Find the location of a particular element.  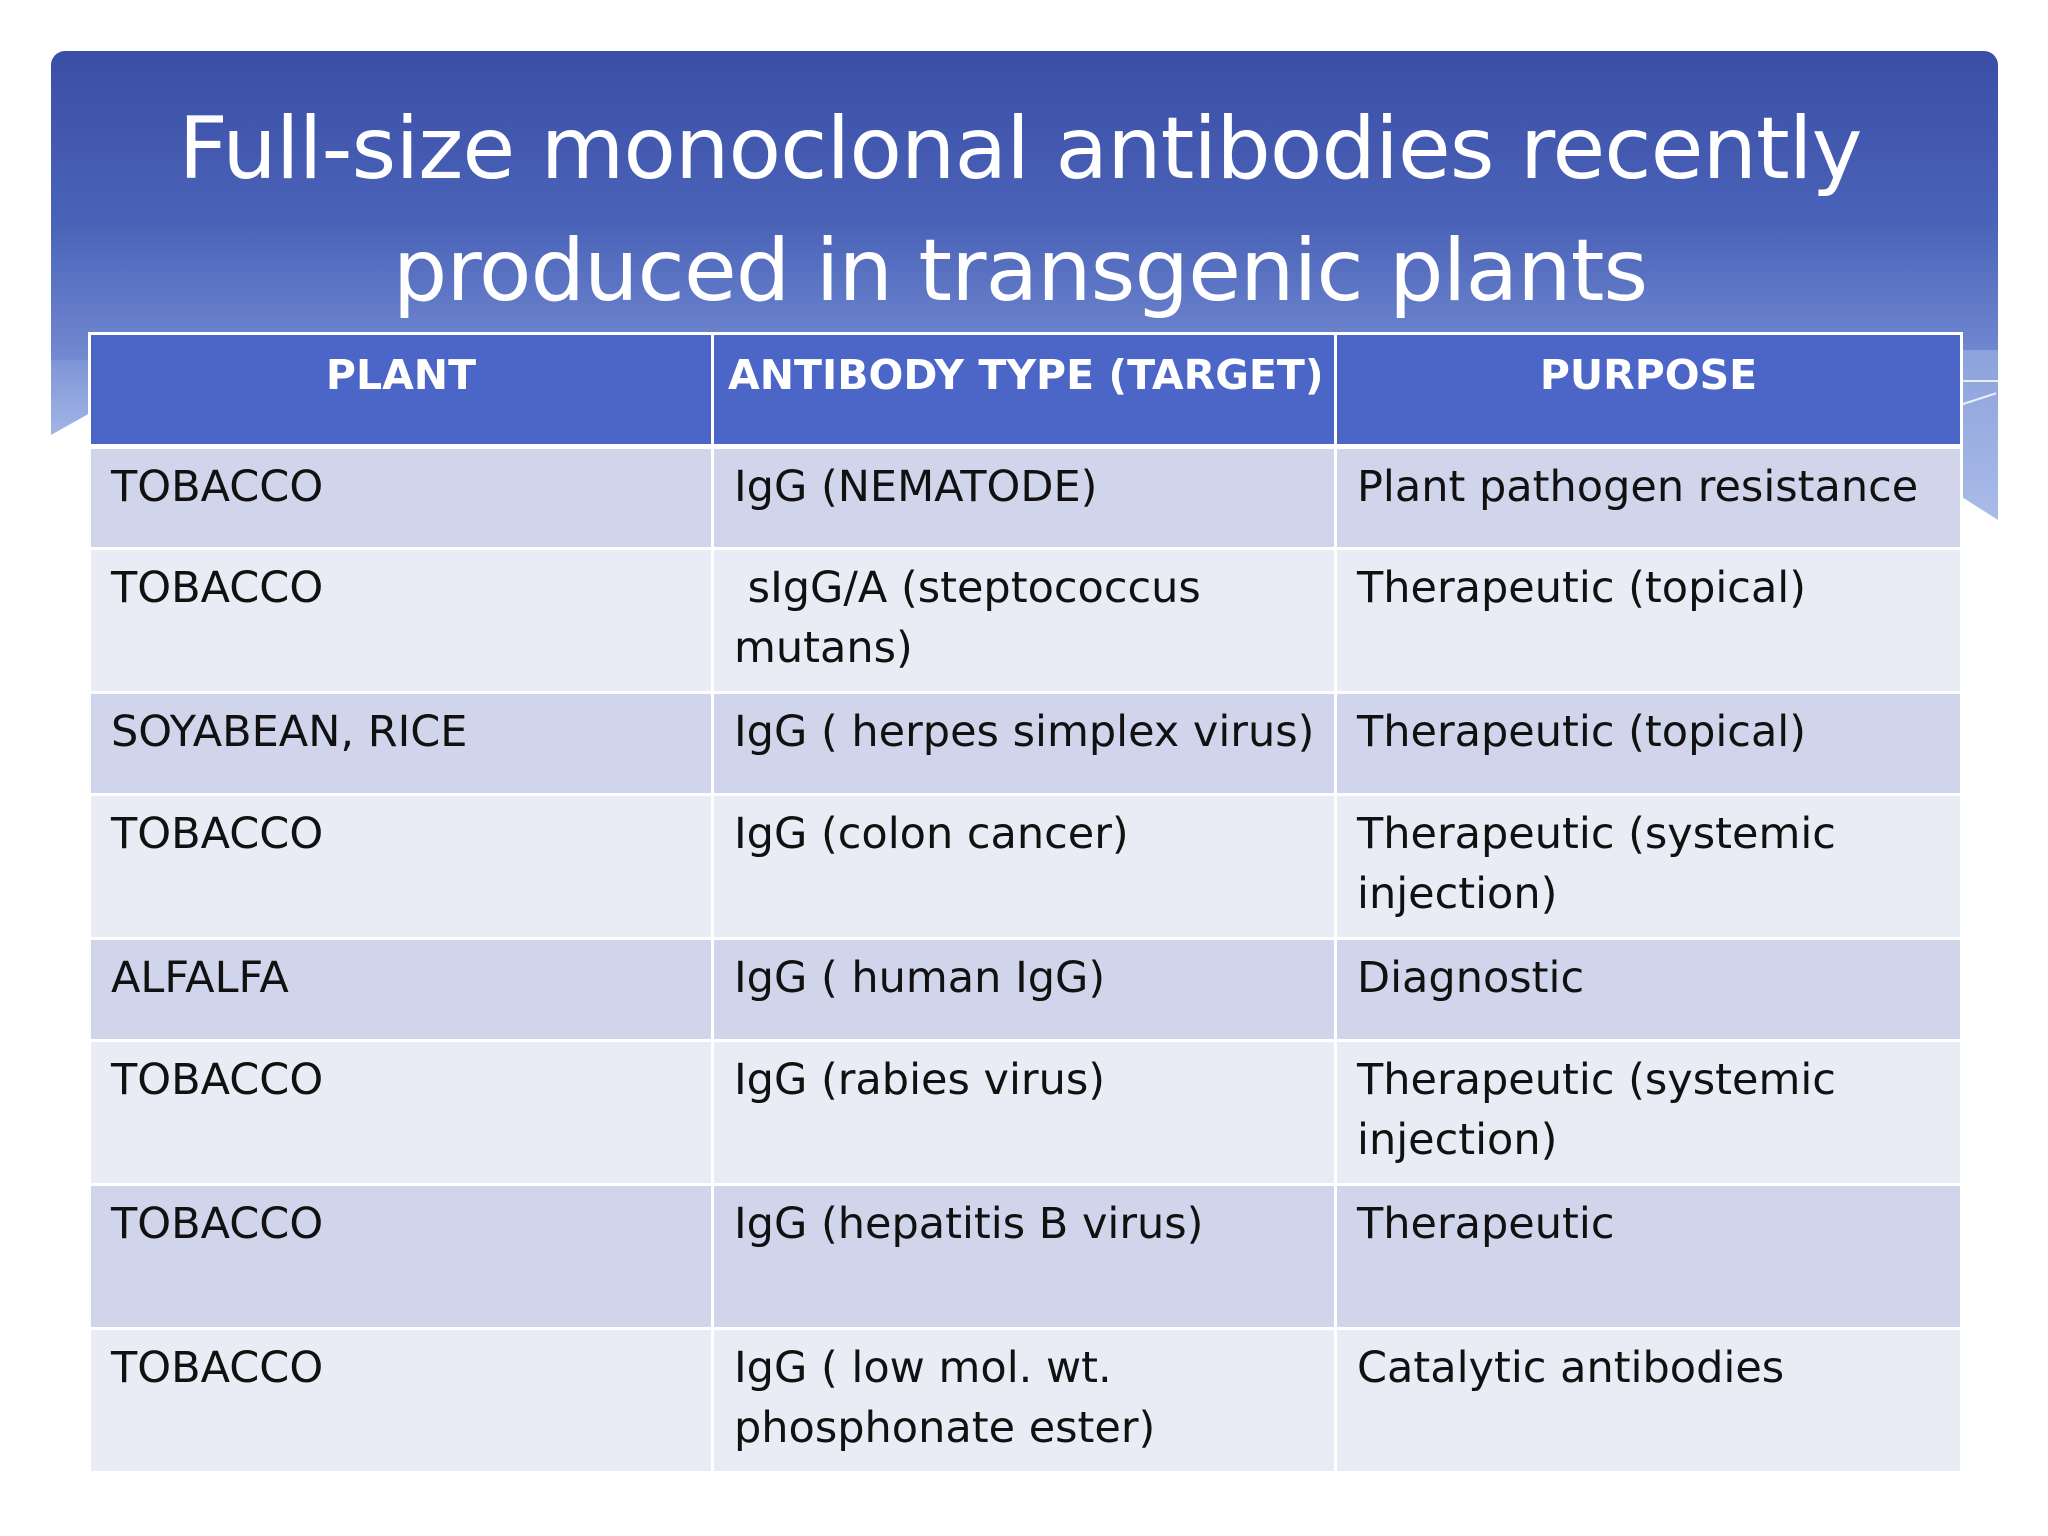

antibody-type-cell: IgG ( human IgG) is located at coordinates (1024, 989).